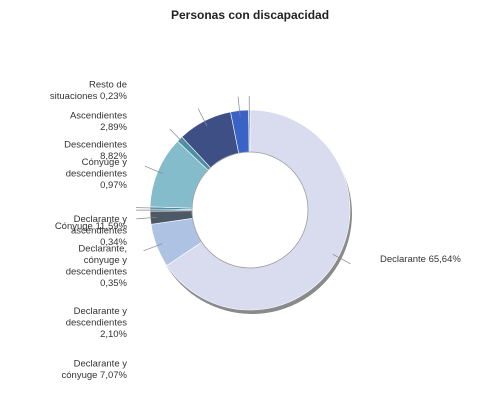 The image size is (500, 400). Describe the element at coordinates (97, 323) in the screenshot. I see `slice-label: Declarante y descendientes 2,10%` at that location.